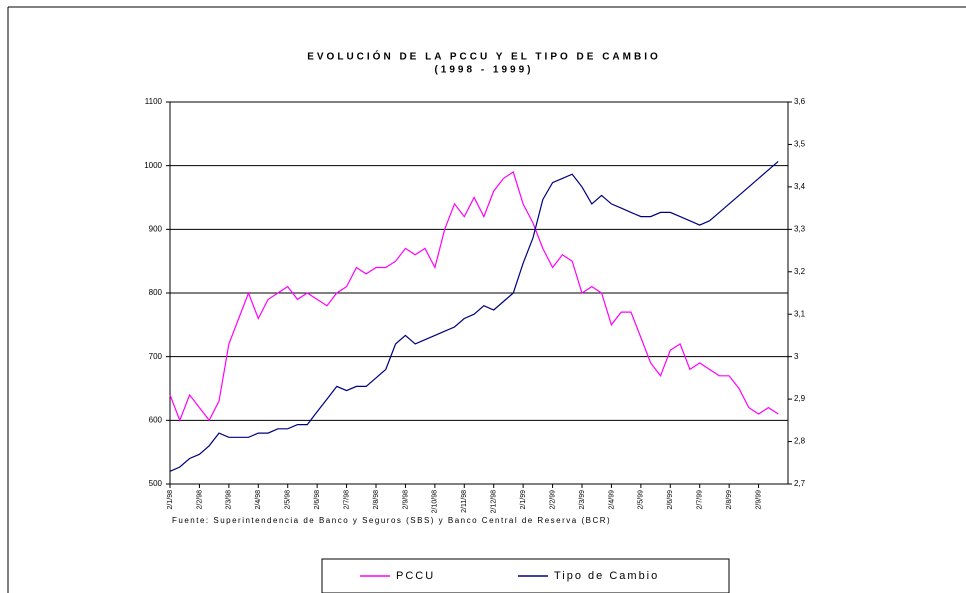 This screenshot has width=966, height=593. I want to click on x-tick-label: 2/7/99, so click(700, 500).